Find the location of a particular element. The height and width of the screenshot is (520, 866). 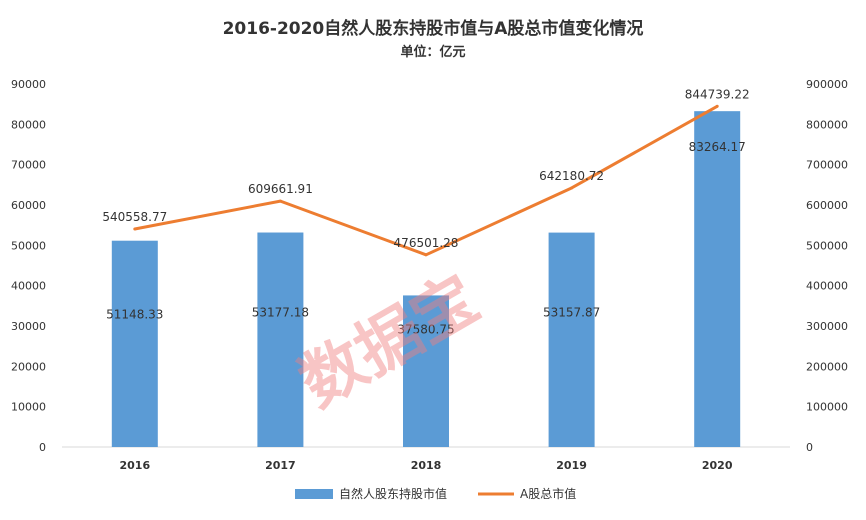

watermark-text: 数据宝 is located at coordinates (389, 342).